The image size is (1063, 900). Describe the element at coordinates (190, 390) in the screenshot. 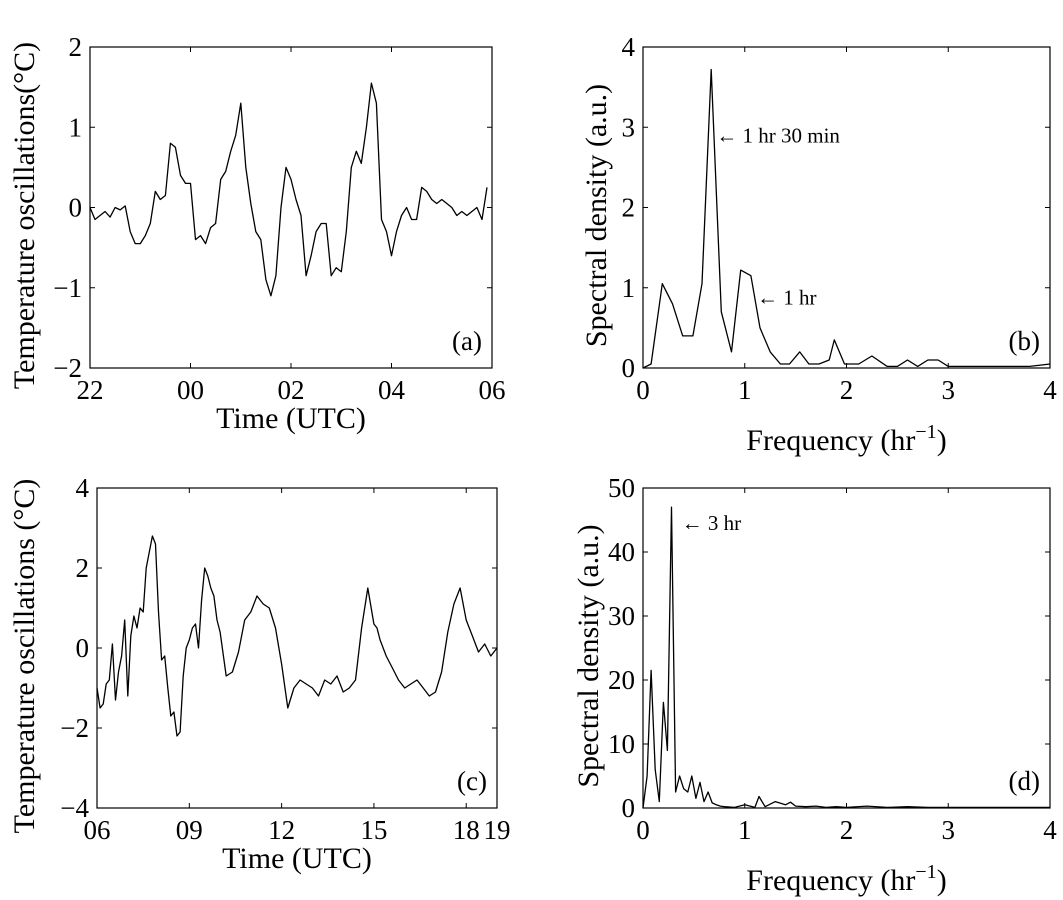

I see `x-tick-label: 00` at that location.